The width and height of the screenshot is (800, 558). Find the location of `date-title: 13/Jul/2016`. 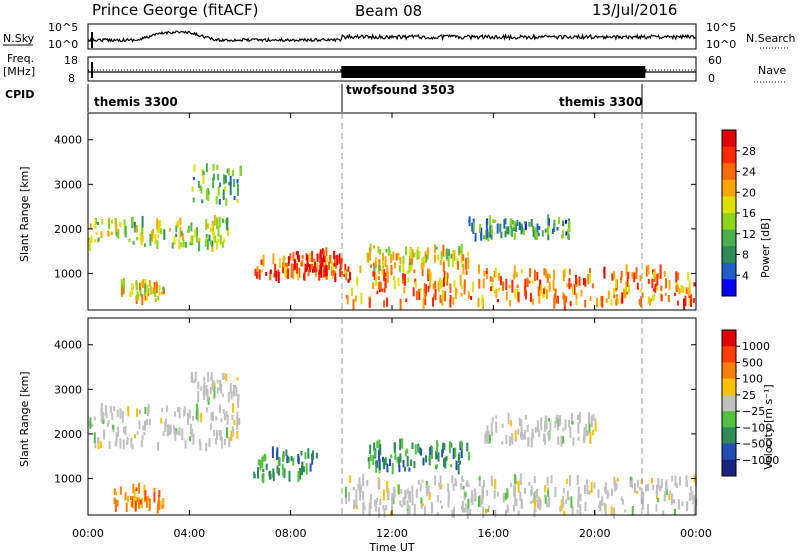

date-title: 13/Jul/2016 is located at coordinates (634, 10).